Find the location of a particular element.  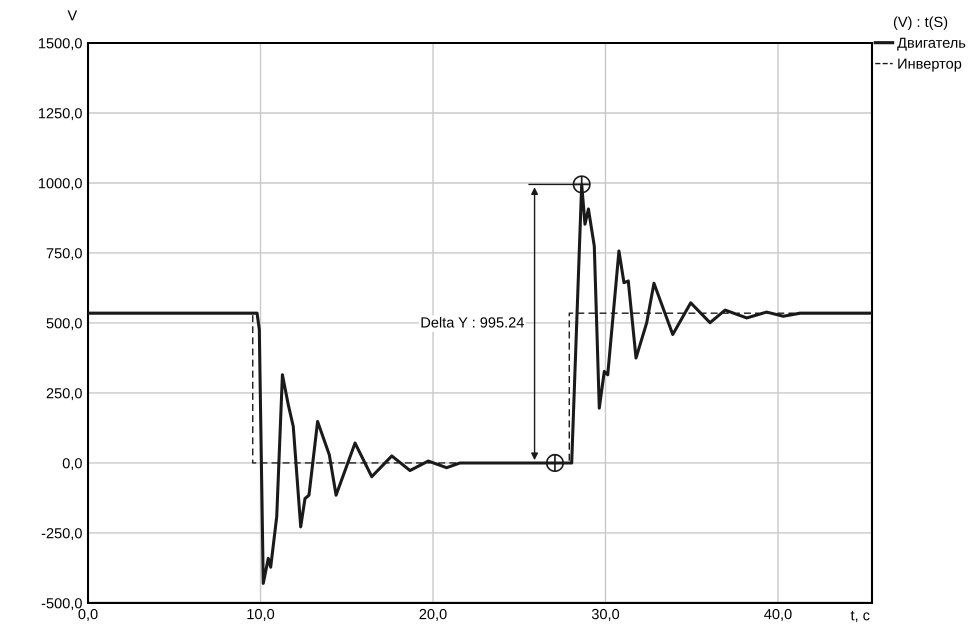

y-tick-label: -500,0 is located at coordinates (62, 604).